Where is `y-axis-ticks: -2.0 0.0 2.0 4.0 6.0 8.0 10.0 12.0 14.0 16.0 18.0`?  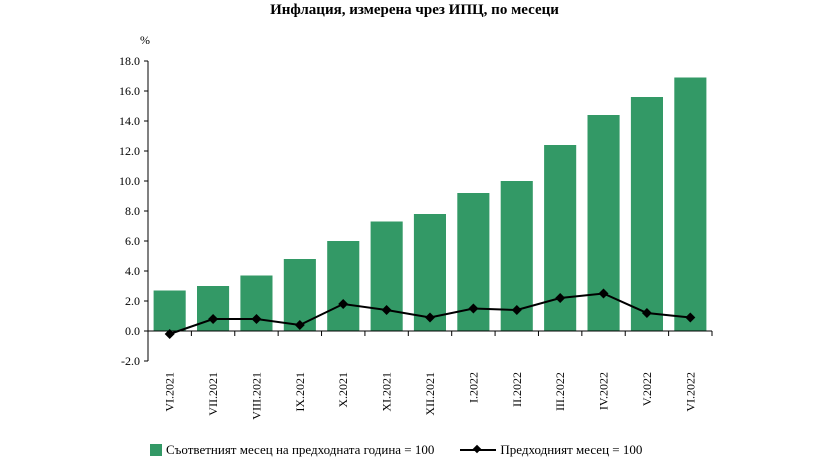 y-axis-ticks: -2.0 0.0 2.0 4.0 6.0 8.0 10.0 12.0 14.0 16.0 18.0 is located at coordinates (133, 211).